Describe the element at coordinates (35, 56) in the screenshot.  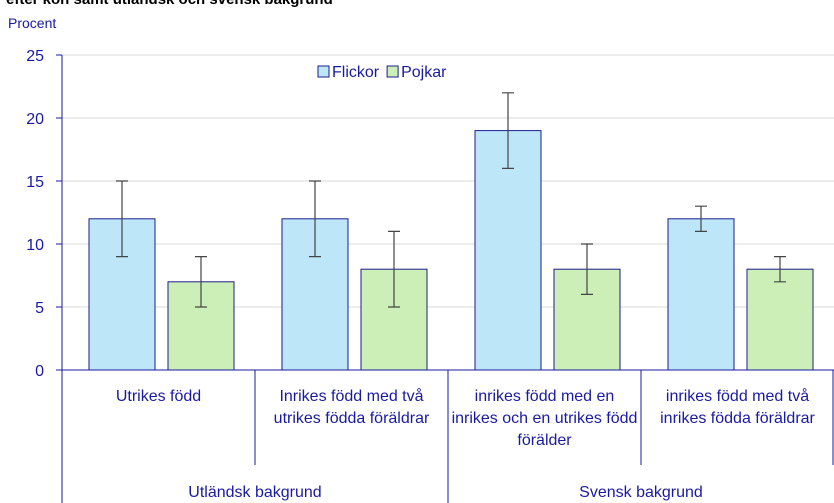
I see `y-tick-label: 25` at that location.